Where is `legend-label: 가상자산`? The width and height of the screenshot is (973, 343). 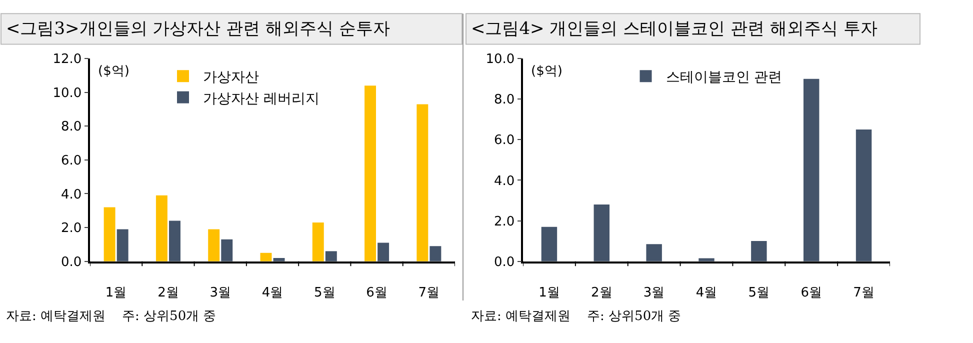 legend-label: 가상자산 is located at coordinates (231, 78).